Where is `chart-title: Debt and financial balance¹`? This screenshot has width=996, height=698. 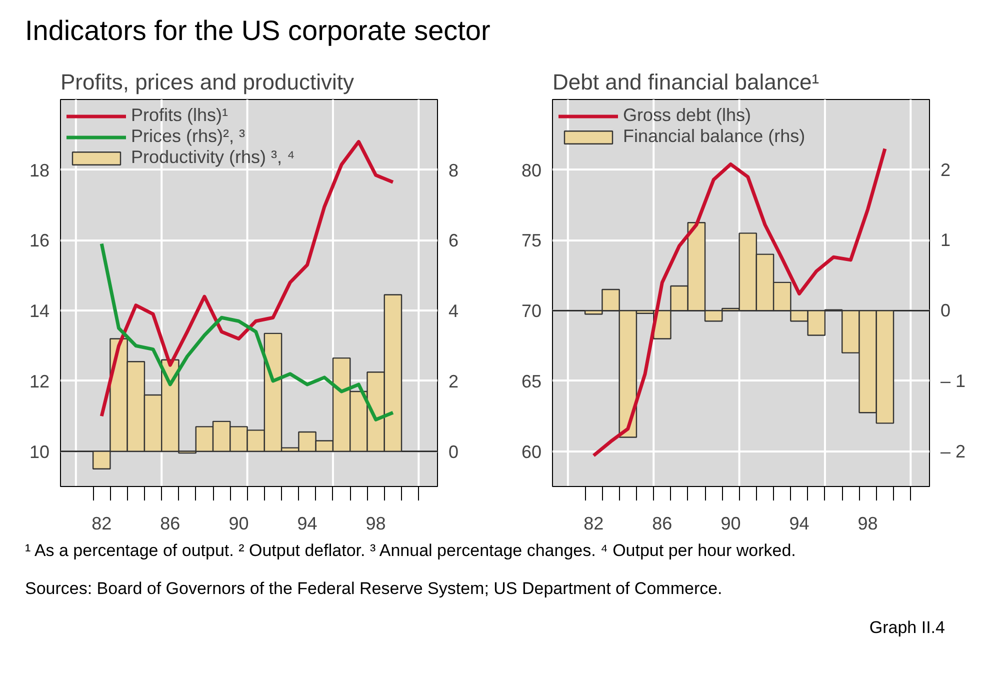 chart-title: Debt and financial balance¹ is located at coordinates (686, 82).